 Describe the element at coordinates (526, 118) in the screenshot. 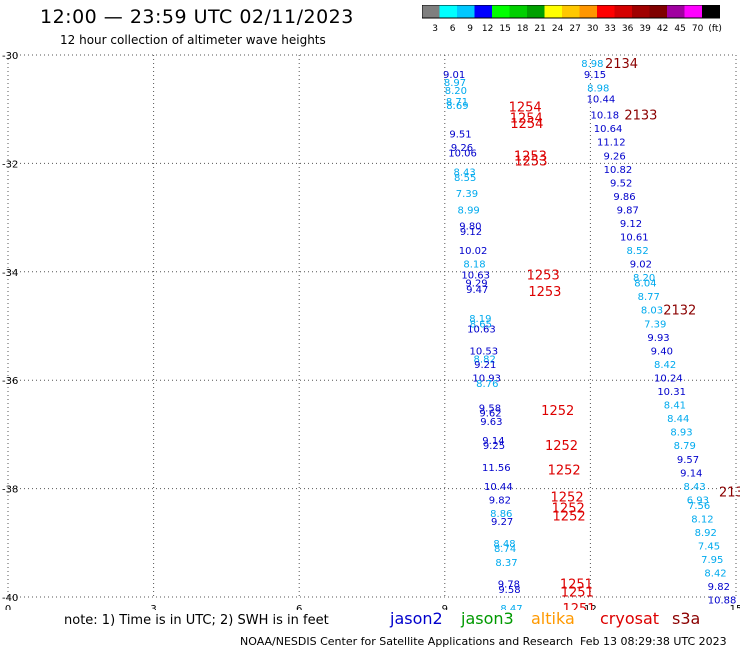

I see `pass-number-label: 1254` at that location.